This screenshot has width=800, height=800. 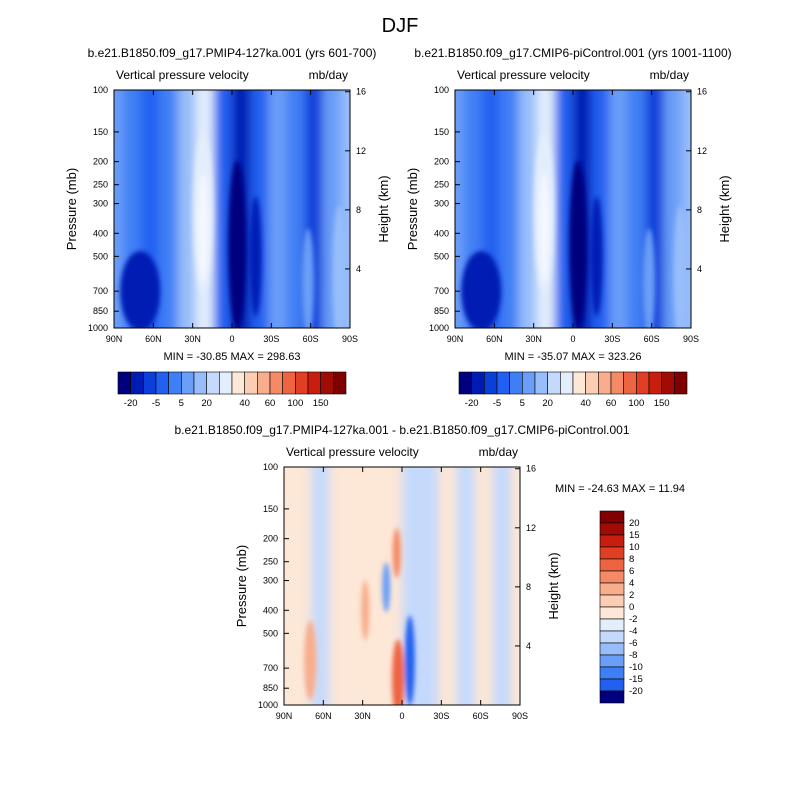 What do you see at coordinates (441, 162) in the screenshot?
I see `y-tick-label: 200` at bounding box center [441, 162].